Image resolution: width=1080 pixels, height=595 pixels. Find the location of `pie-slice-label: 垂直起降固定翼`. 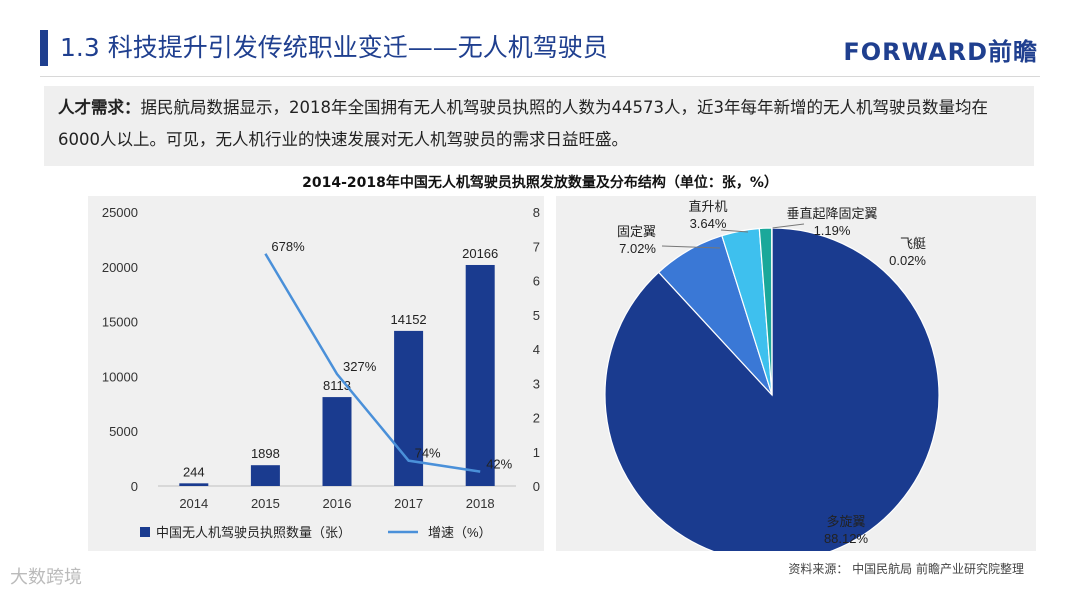

pie-slice-label: 垂直起降固定翼 is located at coordinates (831, 213).